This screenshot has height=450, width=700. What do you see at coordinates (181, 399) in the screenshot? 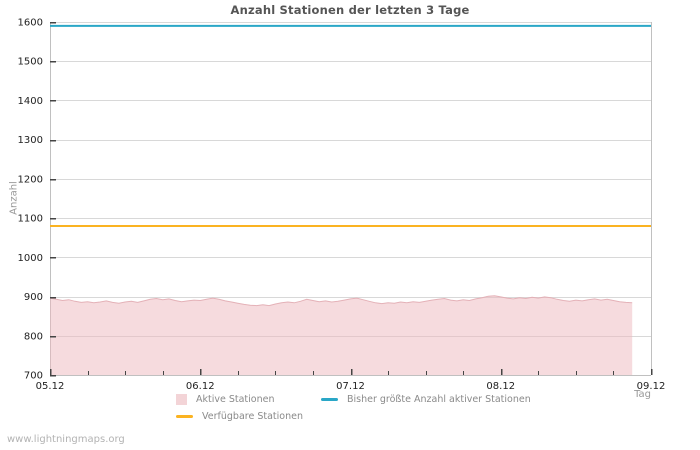
I see `active-stations-swatch-icon` at bounding box center [181, 399].